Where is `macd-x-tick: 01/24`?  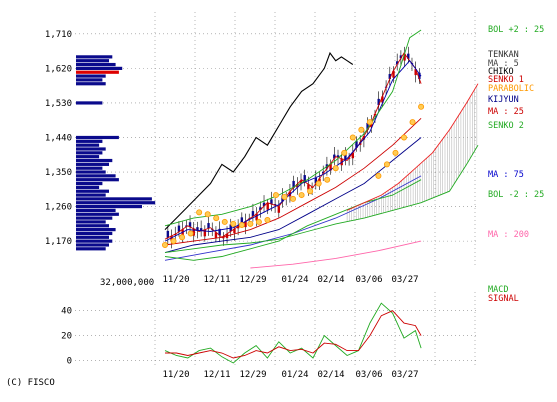
macd-x-tick: 01/24 is located at coordinates (294, 375).